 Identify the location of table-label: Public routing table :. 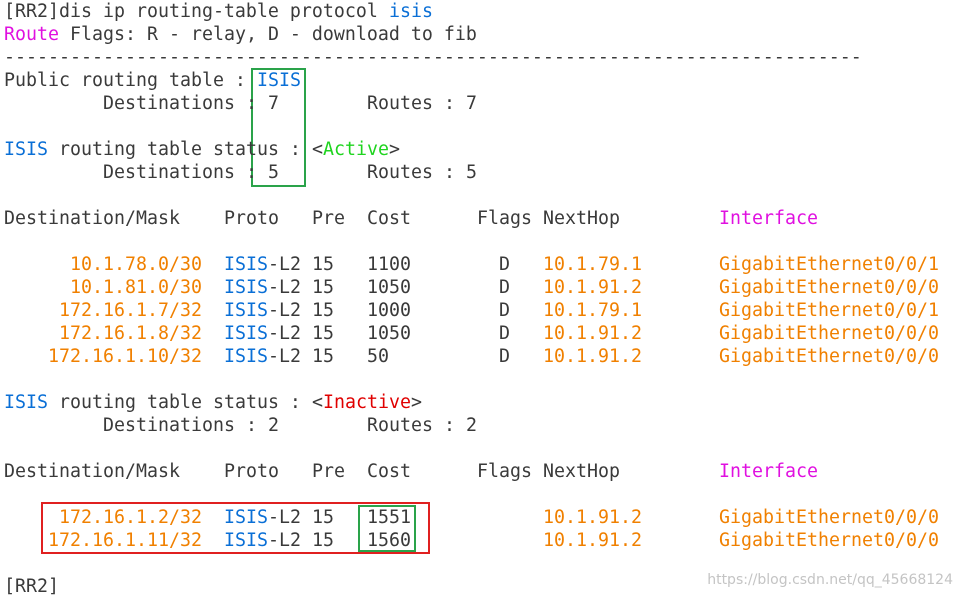
(125, 80).